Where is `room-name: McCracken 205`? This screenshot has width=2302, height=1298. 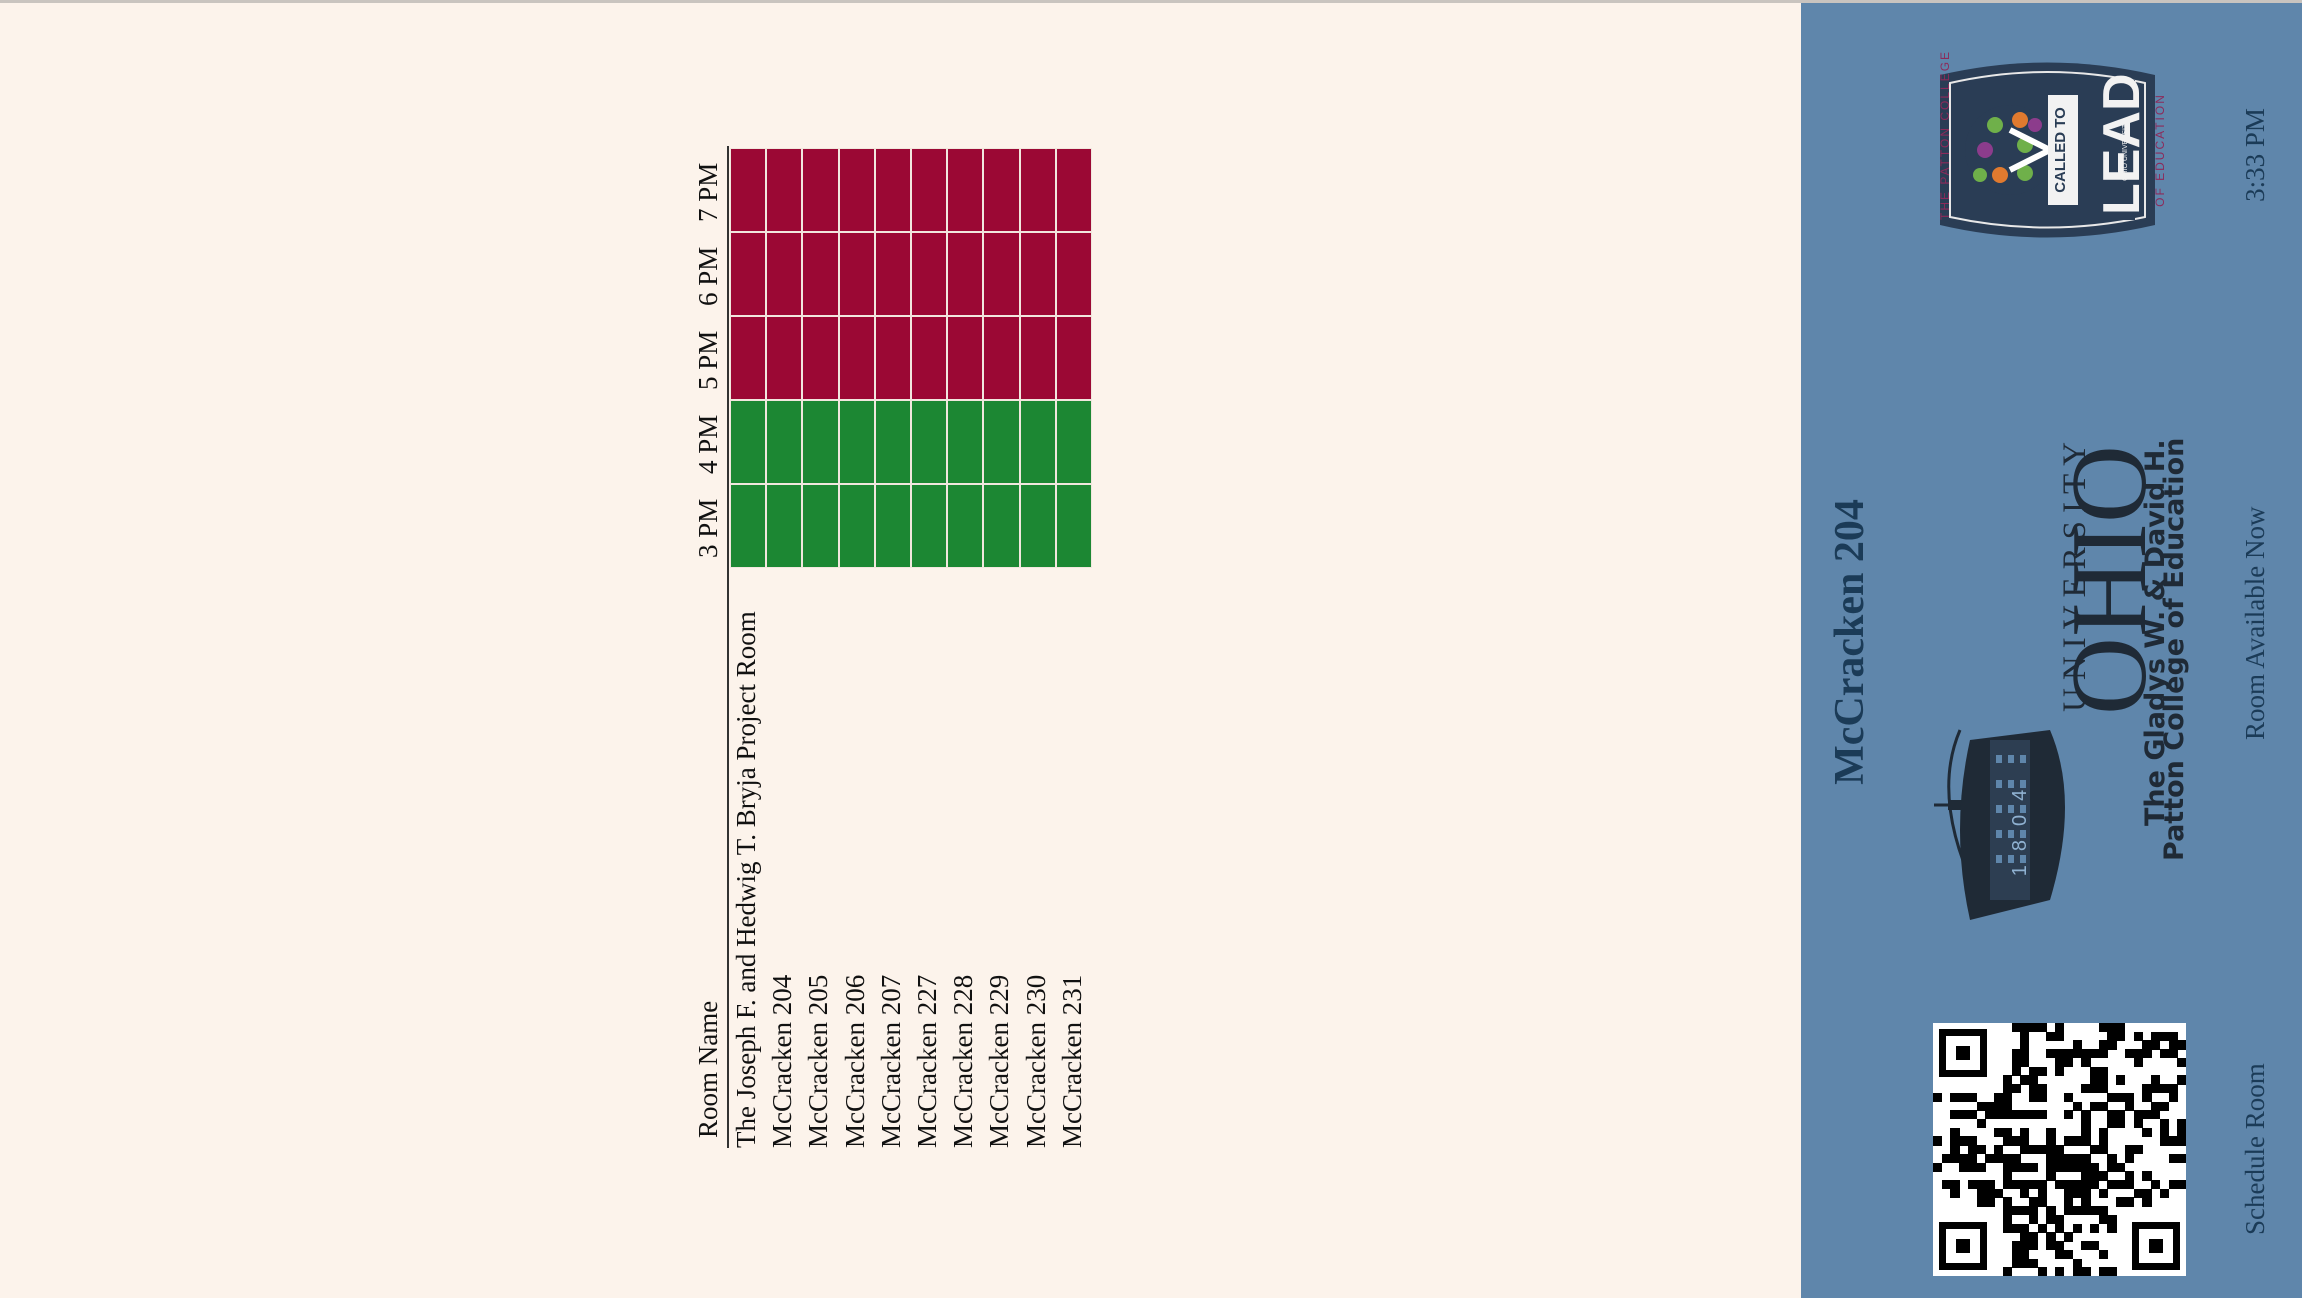 room-name: McCracken 205 is located at coordinates (818, 1061).